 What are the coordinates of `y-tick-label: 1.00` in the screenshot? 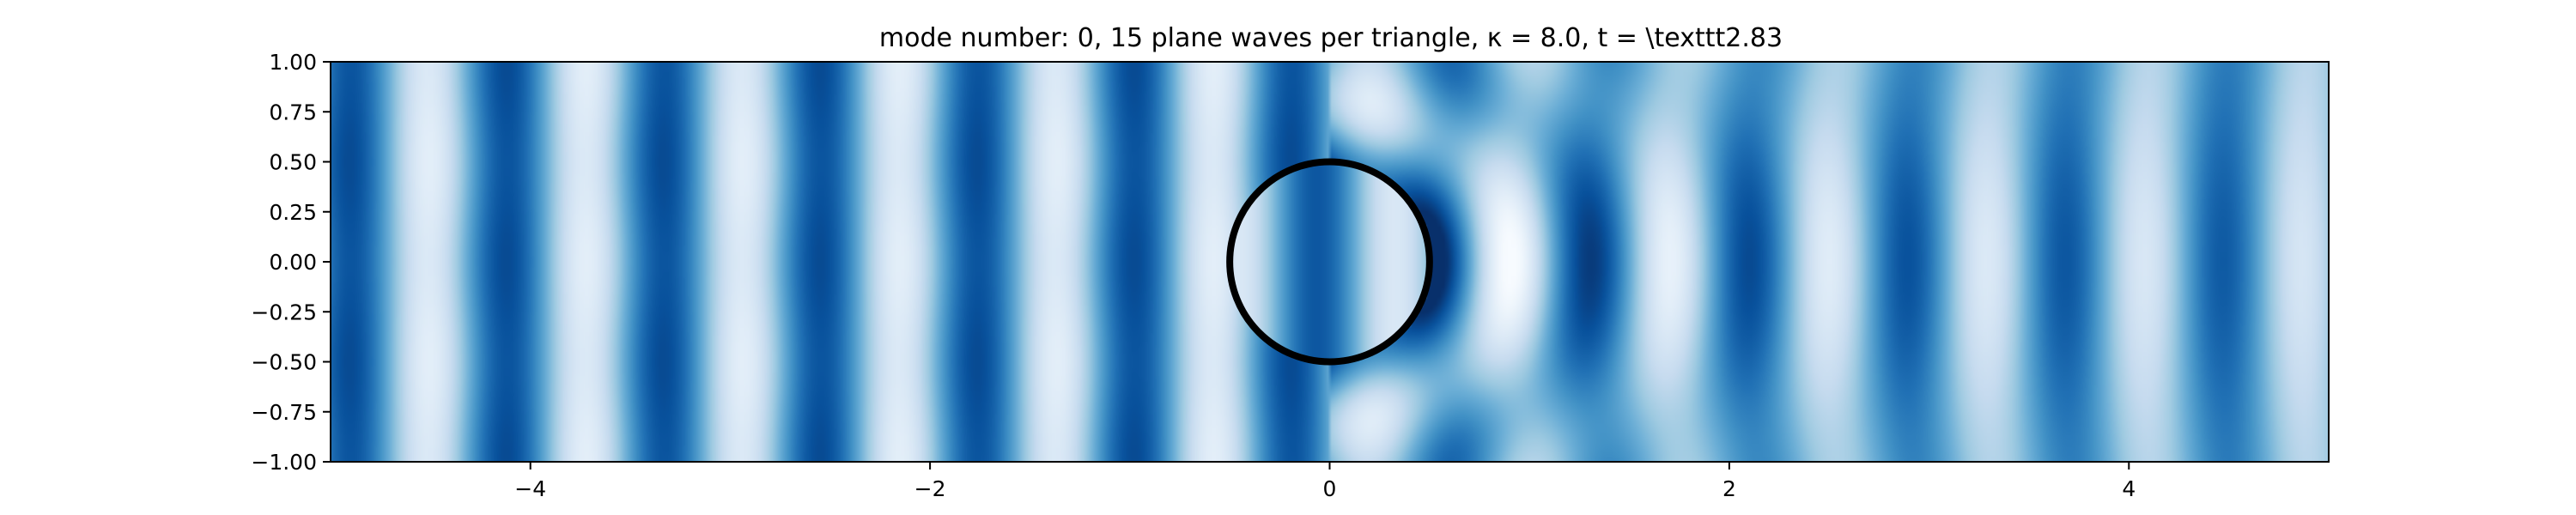 It's located at (293, 62).